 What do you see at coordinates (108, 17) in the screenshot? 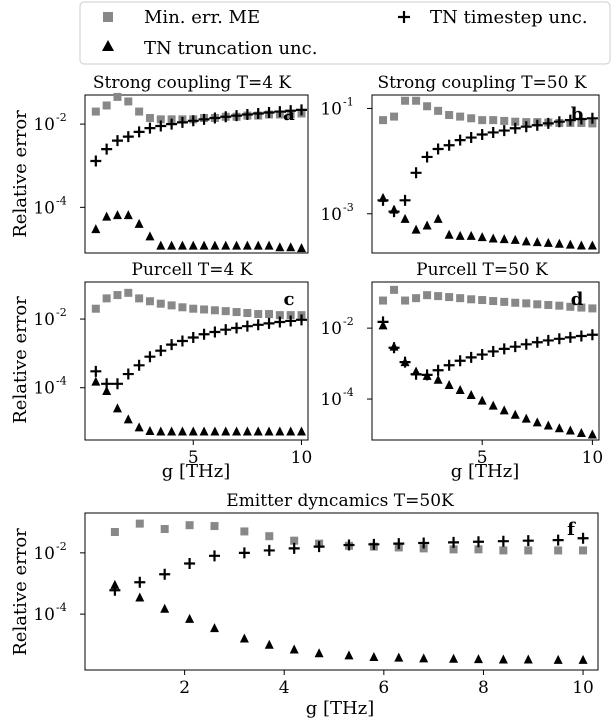
I see `legend-square-marker` at bounding box center [108, 17].